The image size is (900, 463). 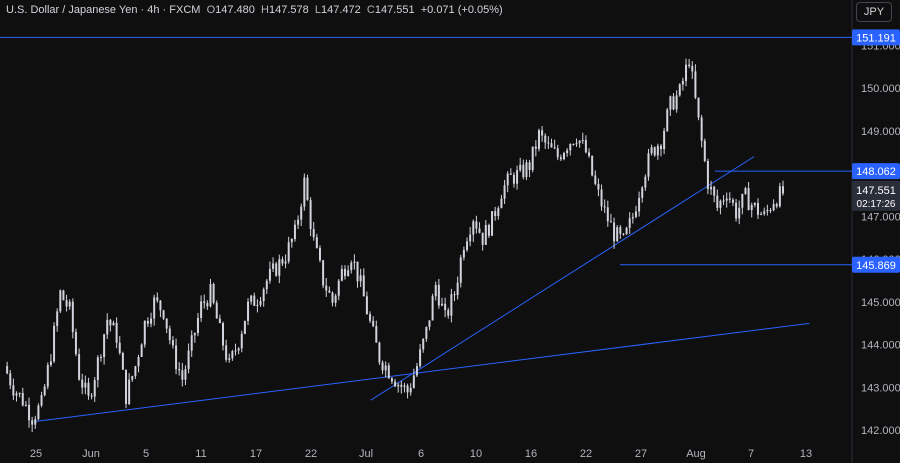 I want to click on symbol-title: U.S. Dollar / Japanese Yen · 4h · FXCM, so click(x=103, y=10).